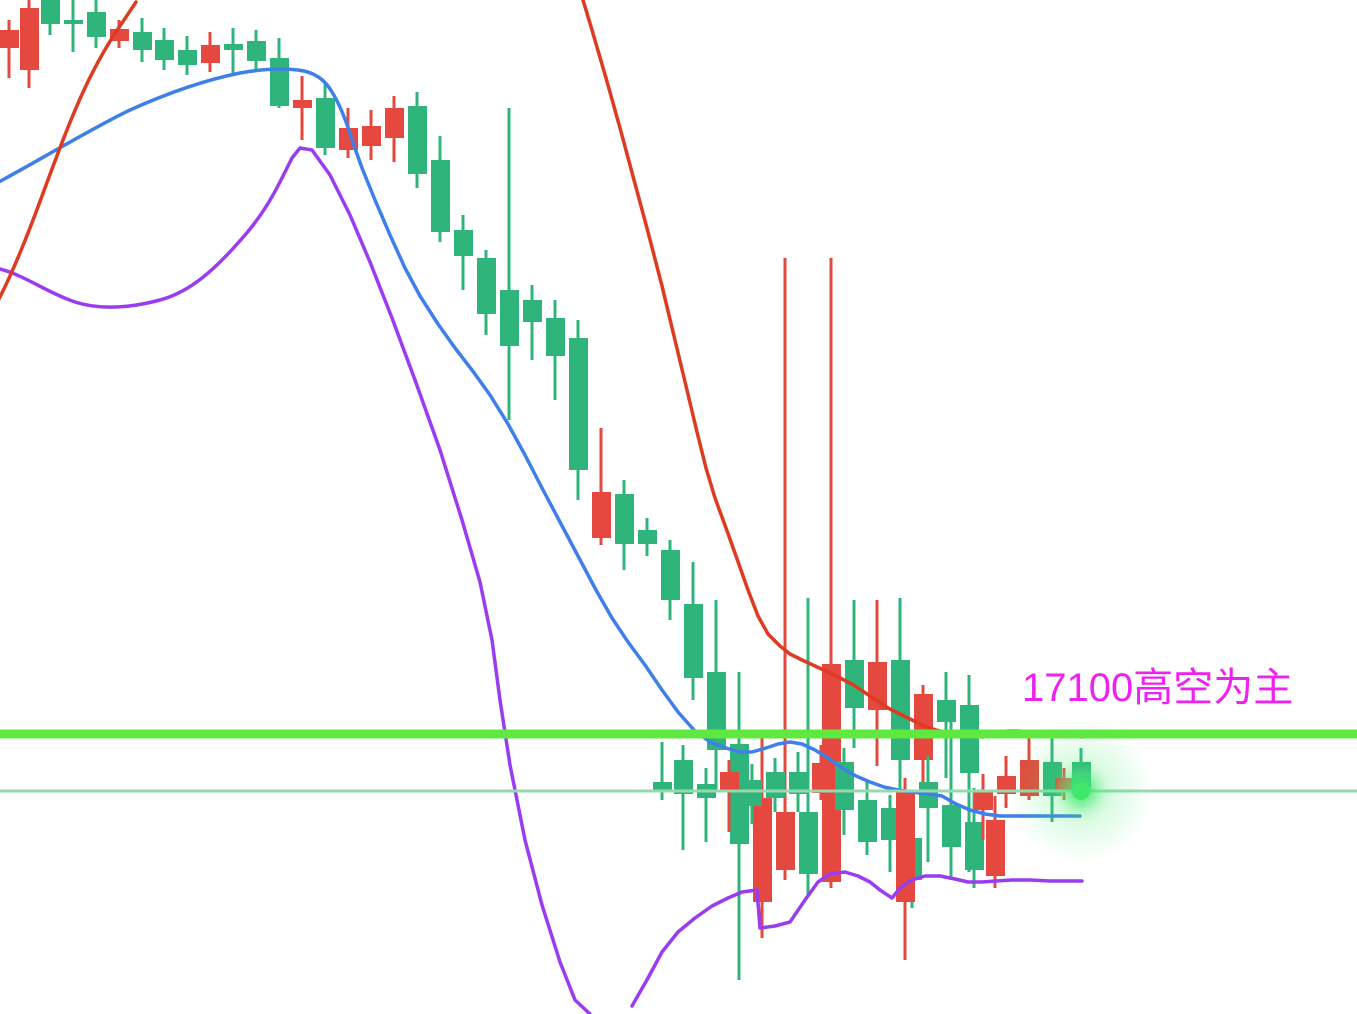  I want to click on current-price-marker, so click(1081, 791).